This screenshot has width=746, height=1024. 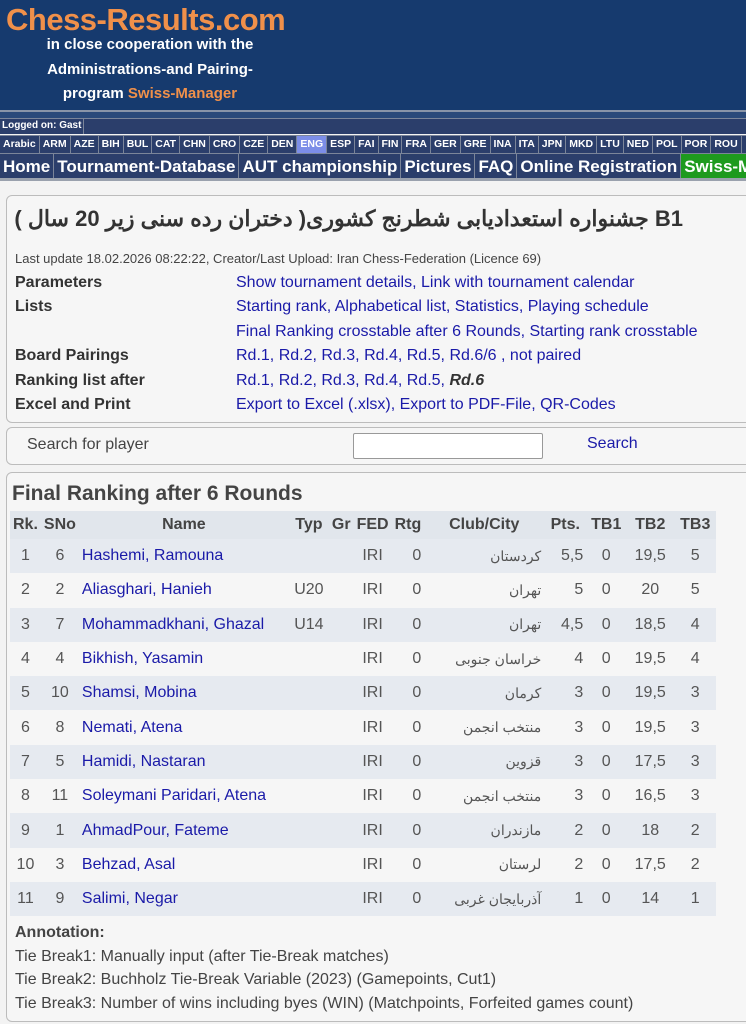 I want to click on language-den: DEN, so click(x=283, y=144).